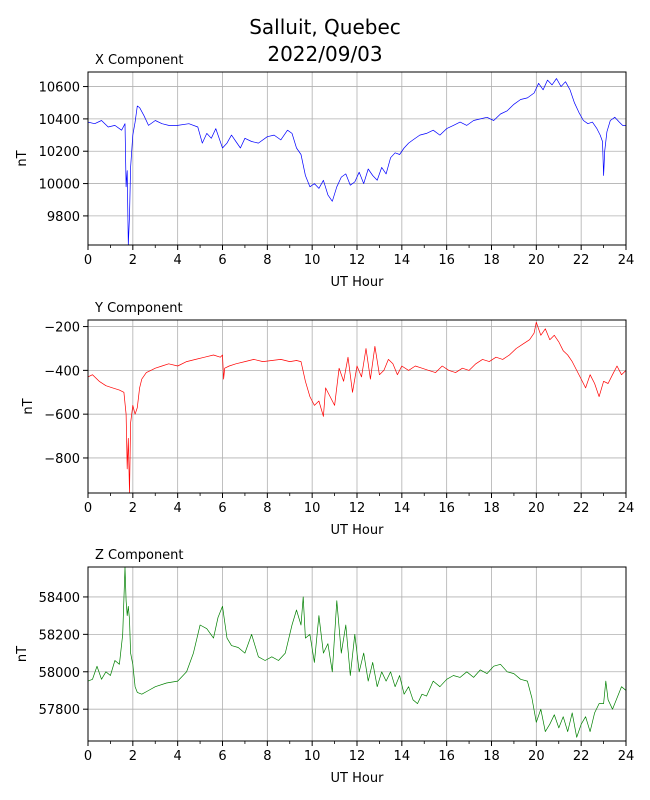  Describe the element at coordinates (267, 508) in the screenshot. I see `y-xtick-label: 8` at that location.